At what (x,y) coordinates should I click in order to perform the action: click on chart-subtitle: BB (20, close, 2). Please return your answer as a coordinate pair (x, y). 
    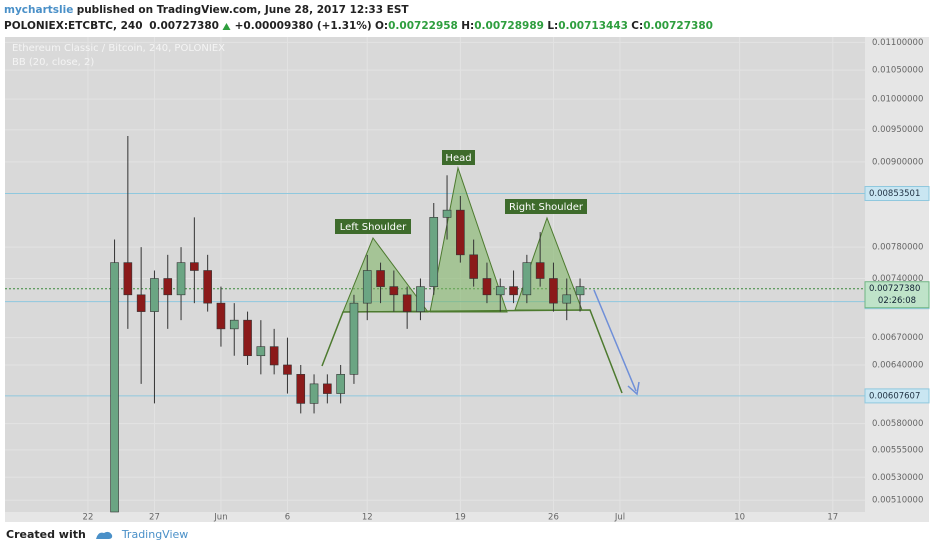
    Looking at the image, I should click on (53, 62).